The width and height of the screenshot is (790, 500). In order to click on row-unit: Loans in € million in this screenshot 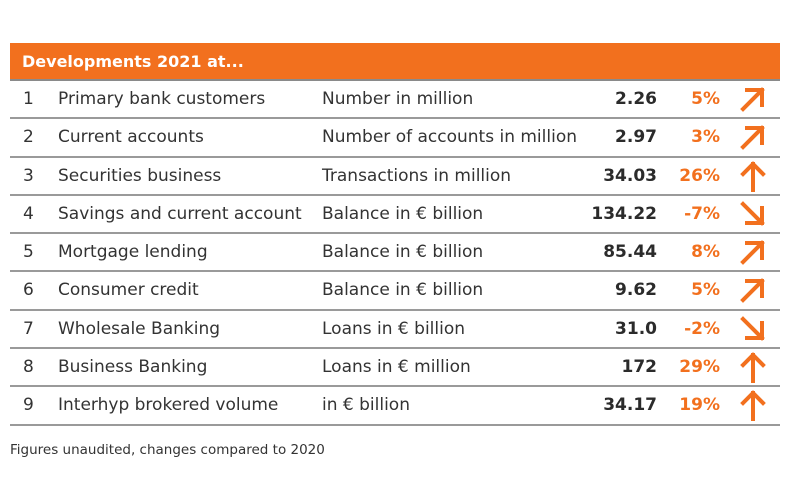, I will do `click(396, 367)`.